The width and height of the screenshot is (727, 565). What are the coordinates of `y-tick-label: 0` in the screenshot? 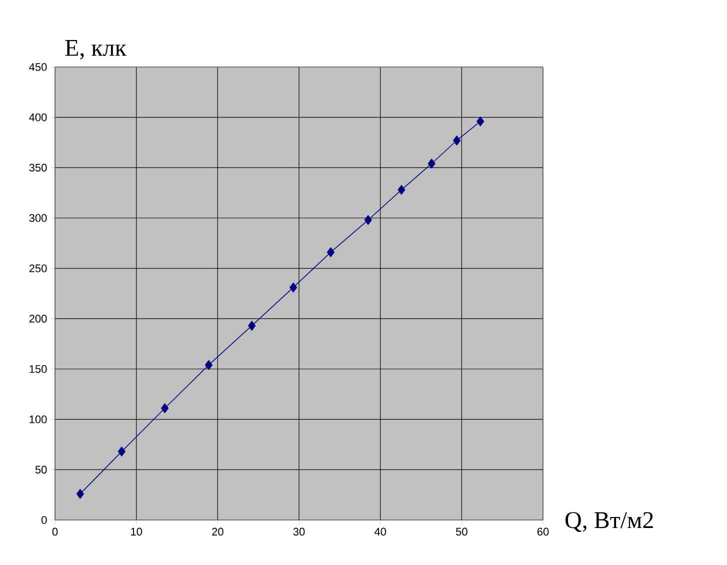 It's located at (44, 520).